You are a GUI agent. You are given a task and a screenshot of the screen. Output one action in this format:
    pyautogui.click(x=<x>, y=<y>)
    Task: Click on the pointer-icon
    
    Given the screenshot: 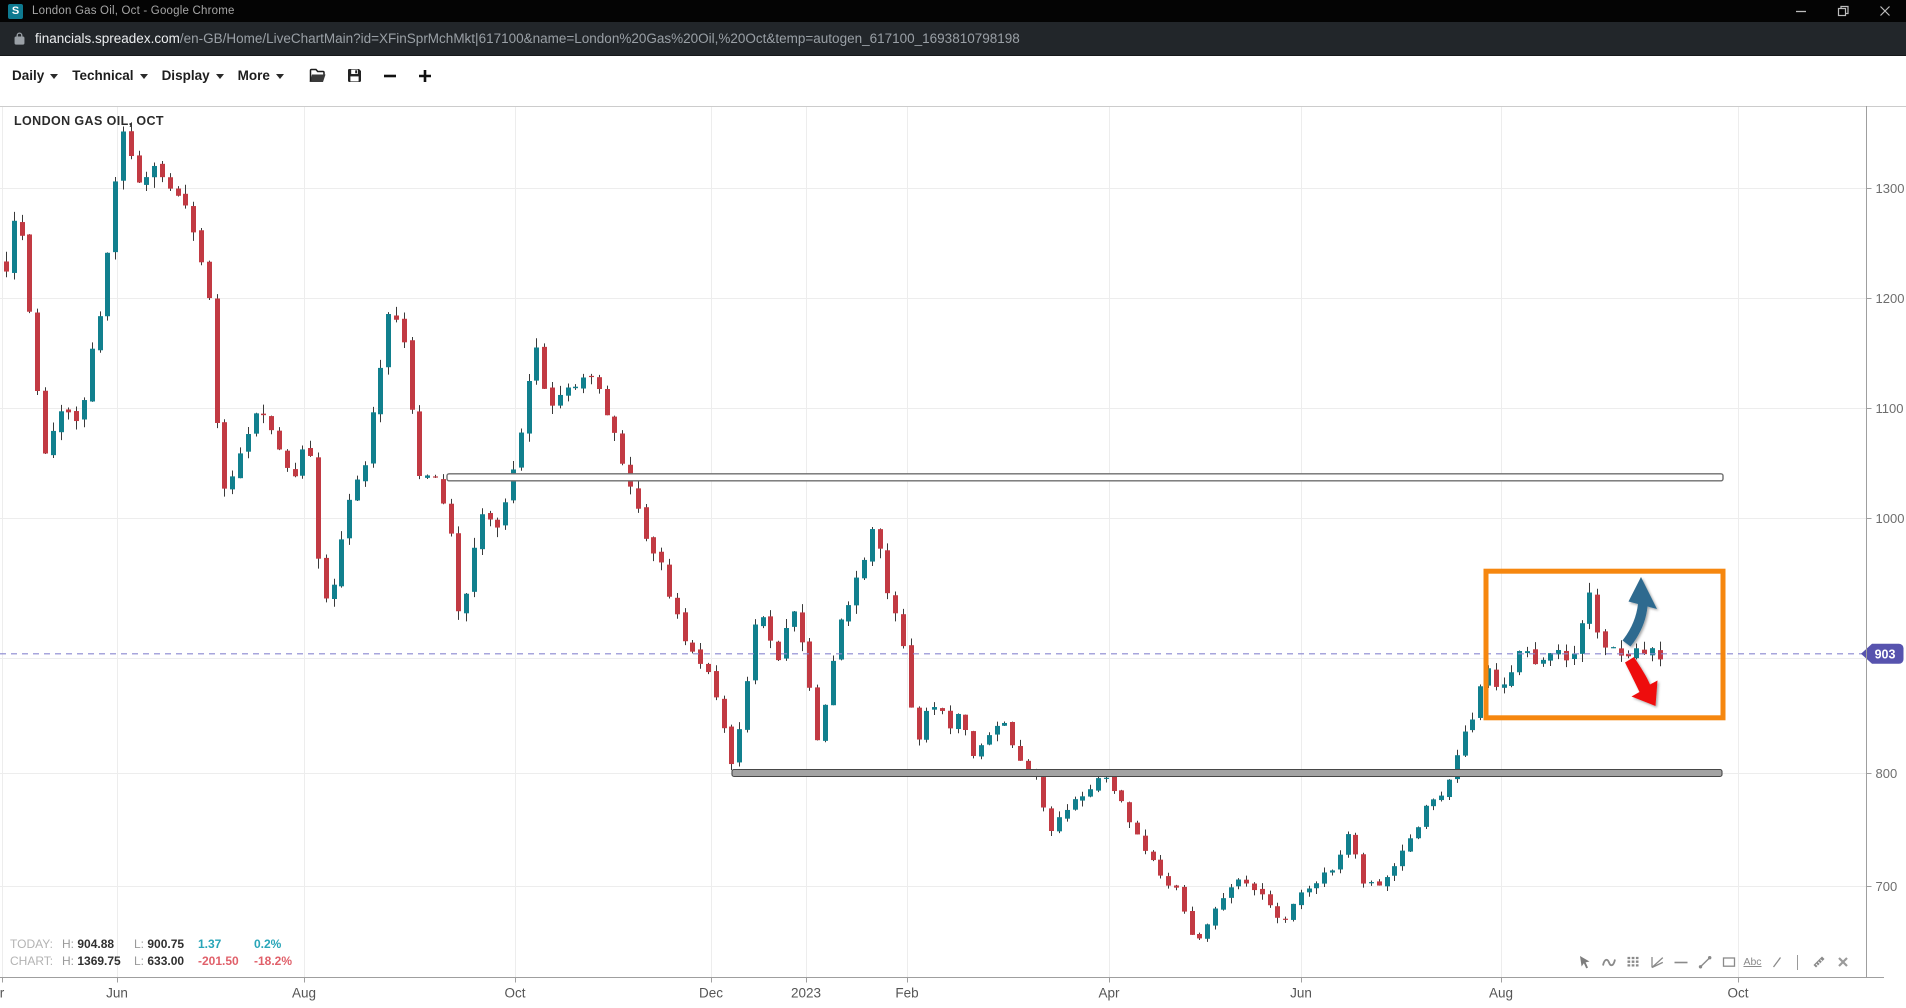 What is the action you would take?
    pyautogui.click(x=1584, y=962)
    